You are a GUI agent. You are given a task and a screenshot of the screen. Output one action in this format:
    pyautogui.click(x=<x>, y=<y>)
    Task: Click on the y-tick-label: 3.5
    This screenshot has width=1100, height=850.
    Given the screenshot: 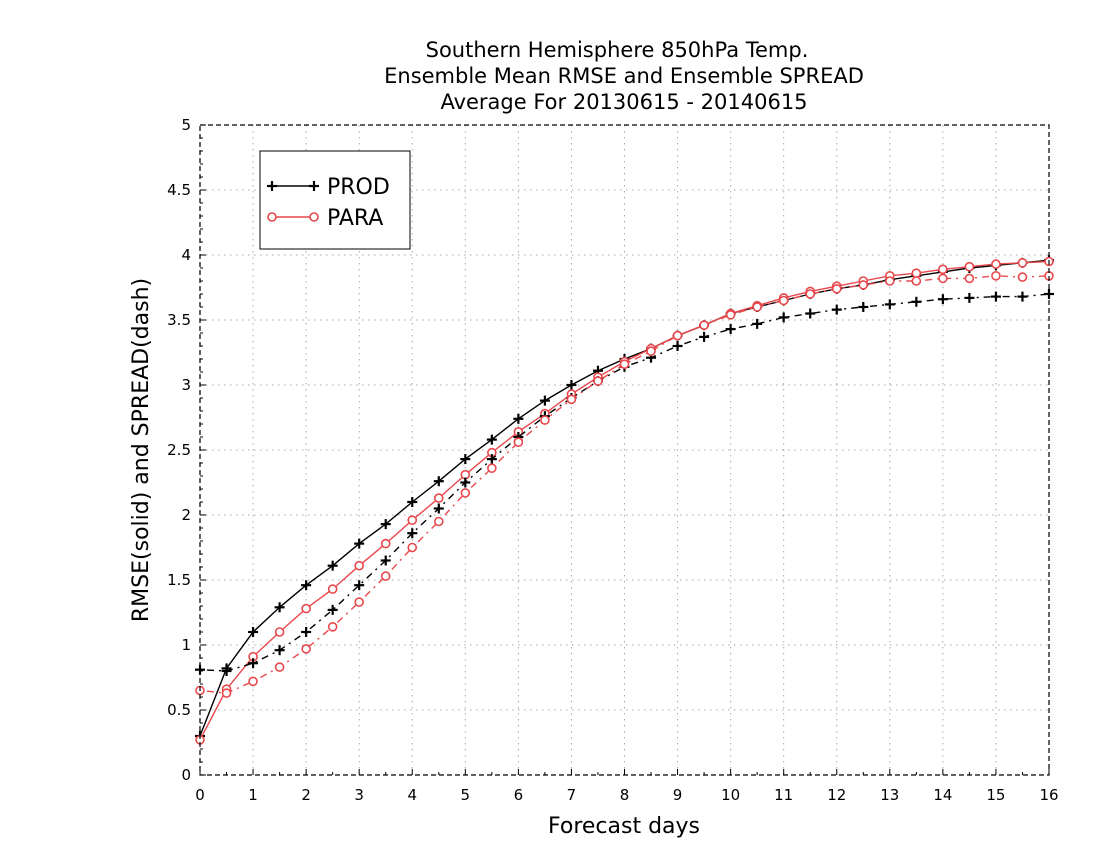 What is the action you would take?
    pyautogui.click(x=179, y=320)
    